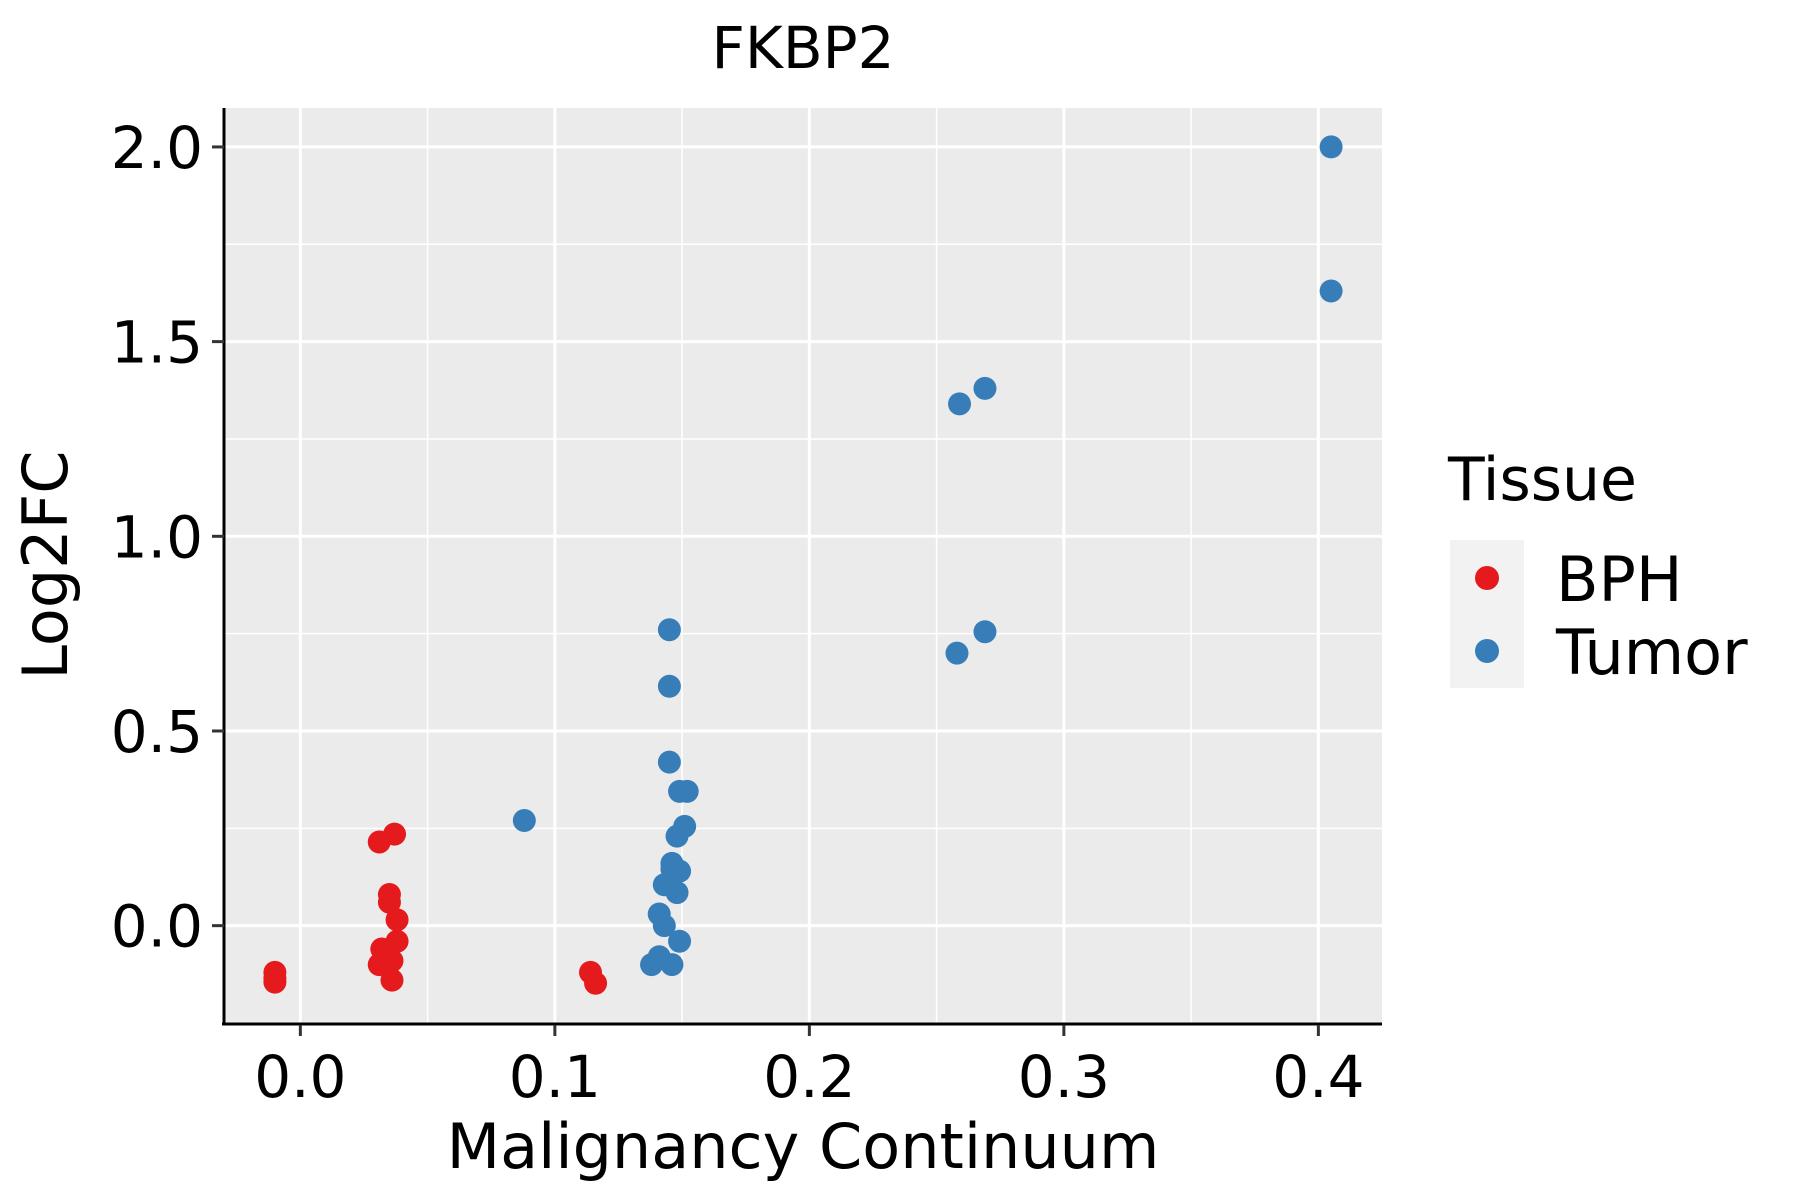 Image resolution: width=1800 pixels, height=1200 pixels. What do you see at coordinates (1487, 651) in the screenshot?
I see `legend-key-tumor` at bounding box center [1487, 651].